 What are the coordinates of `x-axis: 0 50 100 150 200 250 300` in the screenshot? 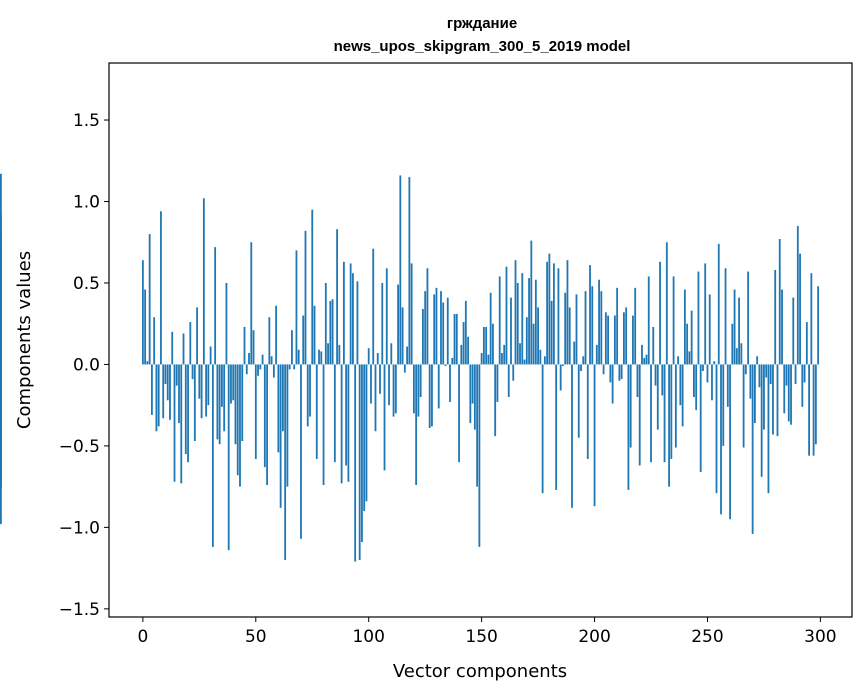 It's located at (487, 632).